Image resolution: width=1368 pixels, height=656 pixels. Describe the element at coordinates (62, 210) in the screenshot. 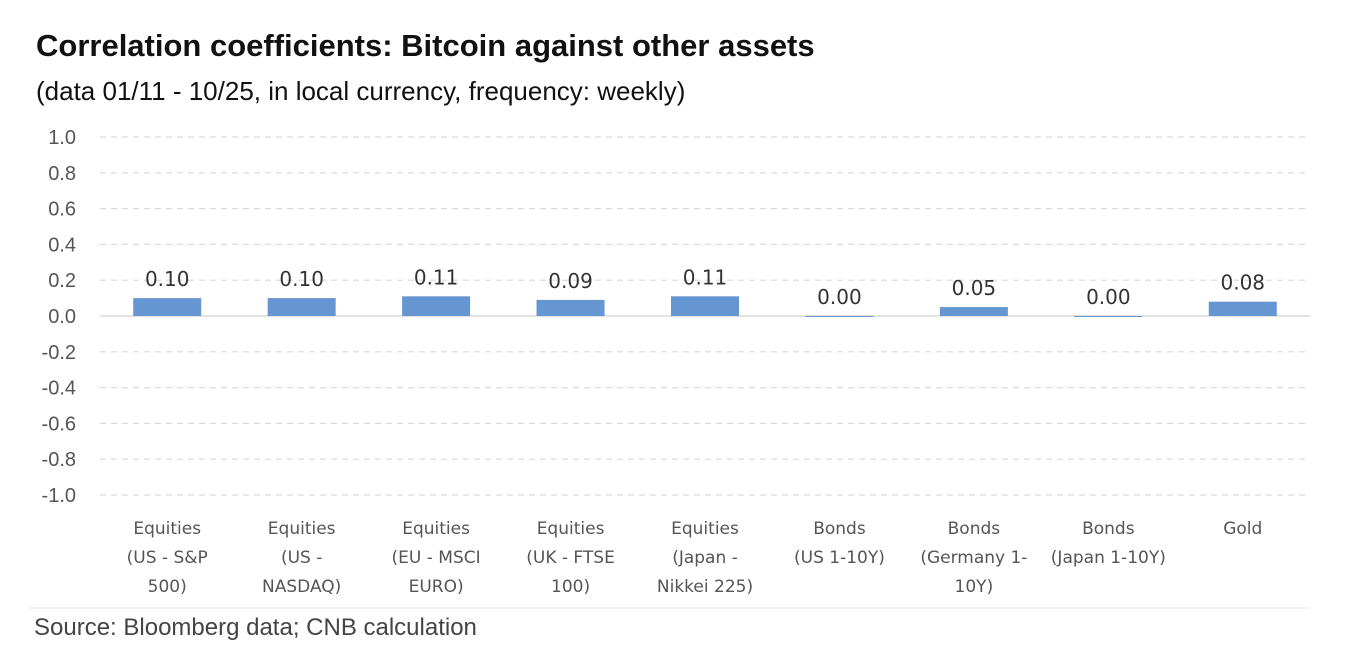

I see `y-tick-label: 0.6` at that location.